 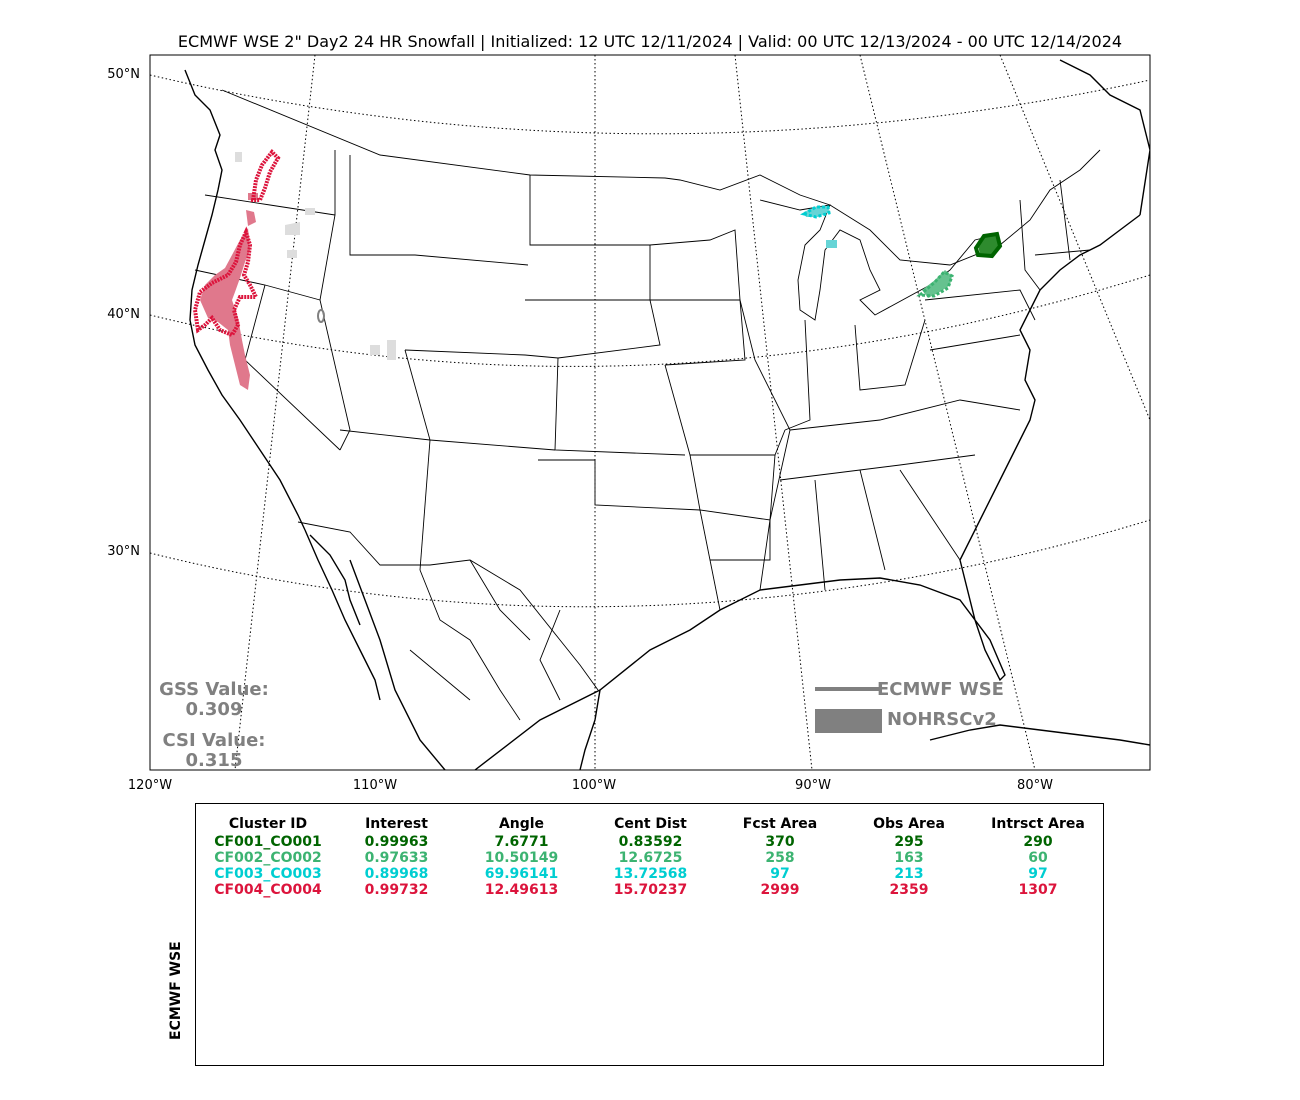 I want to click on lon-label-120: 120°W, so click(x=150, y=785).